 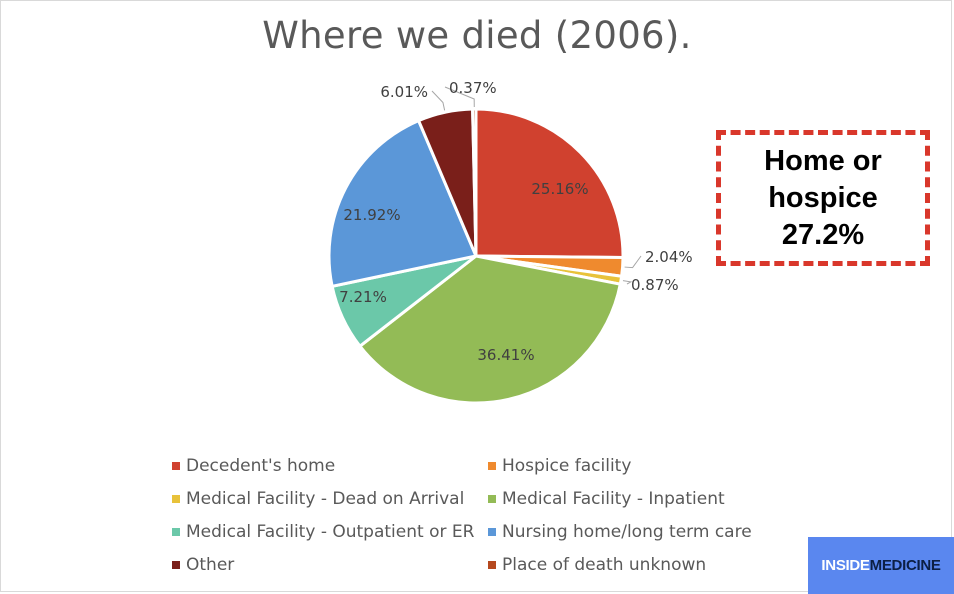 What do you see at coordinates (210, 565) in the screenshot?
I see `legend-label: Other` at bounding box center [210, 565].